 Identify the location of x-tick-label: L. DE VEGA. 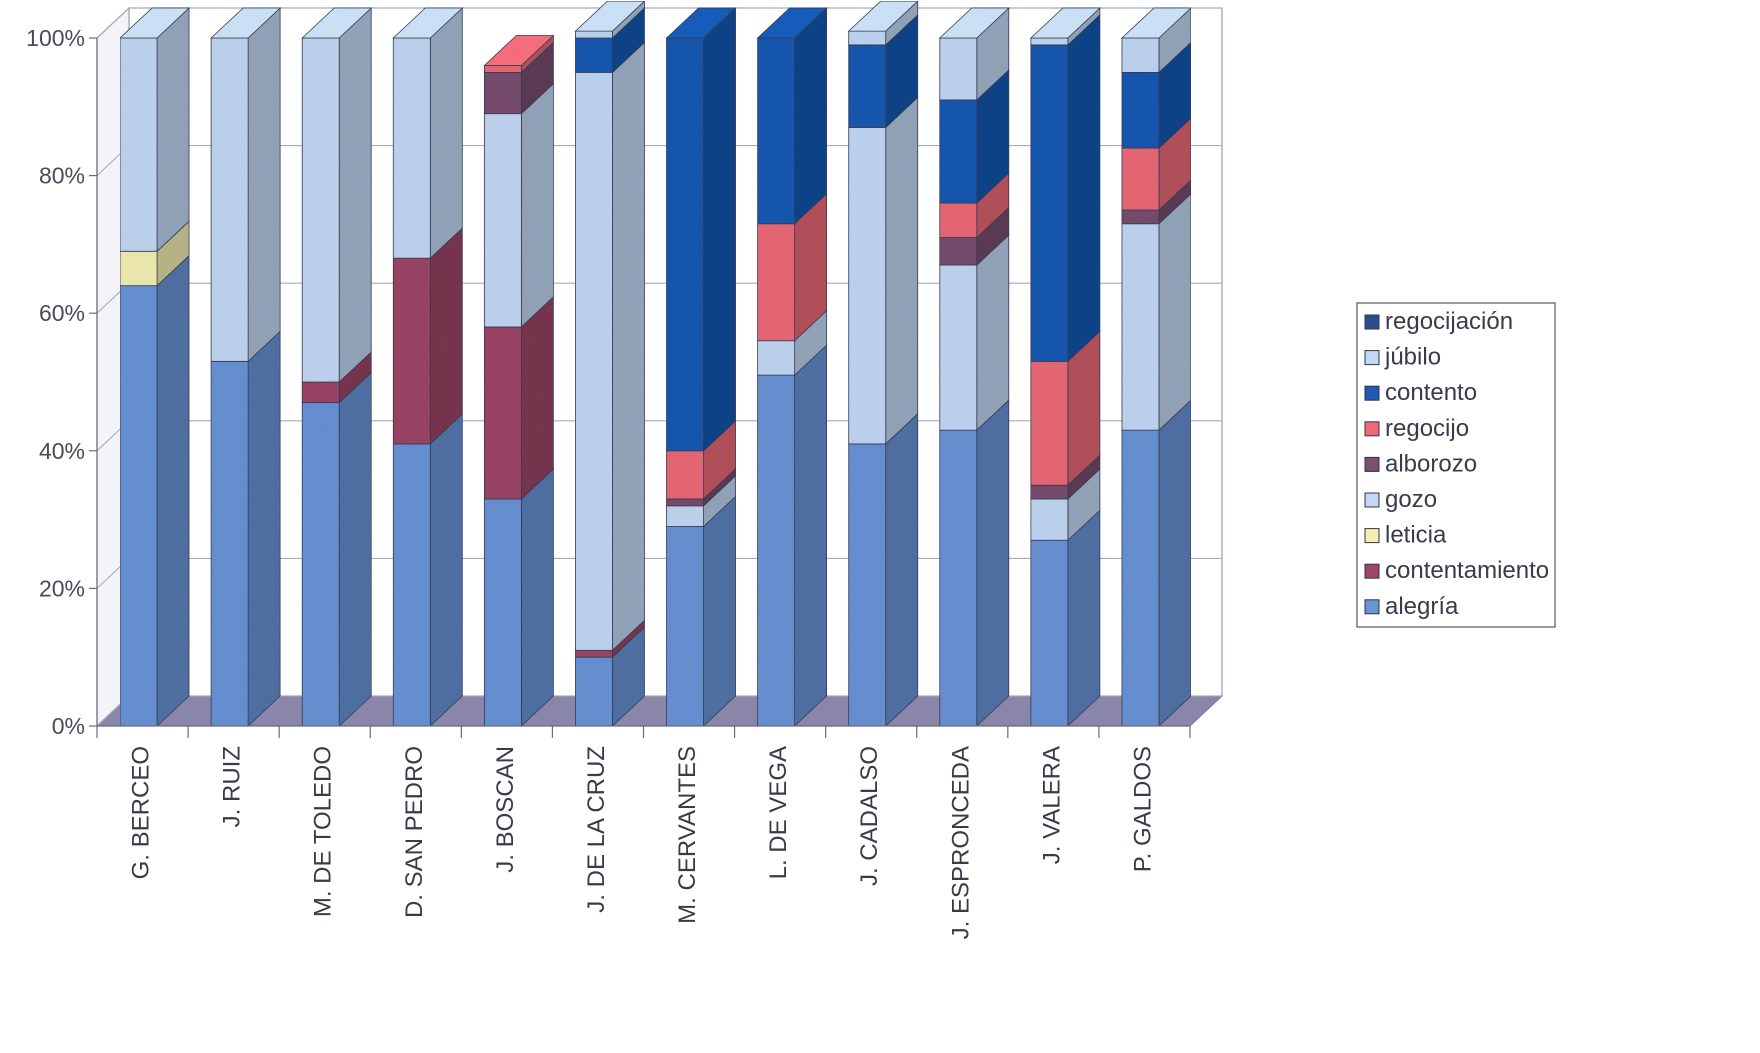
(778, 812).